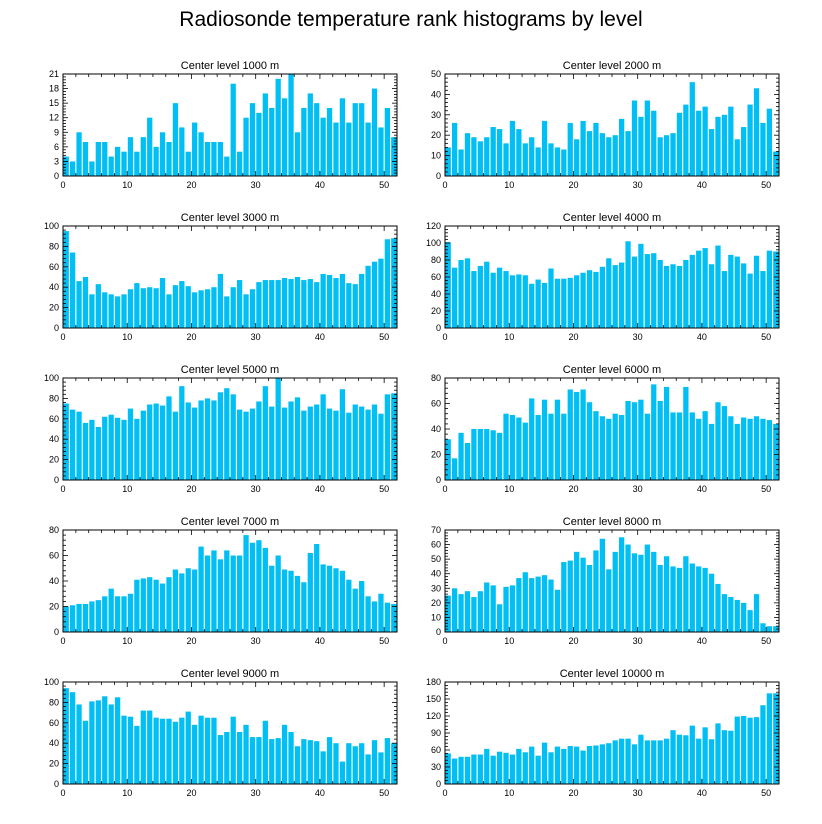 This screenshot has height=824, width=822. Describe the element at coordinates (436, 156) in the screenshot. I see `y-tick-label: 10` at that location.